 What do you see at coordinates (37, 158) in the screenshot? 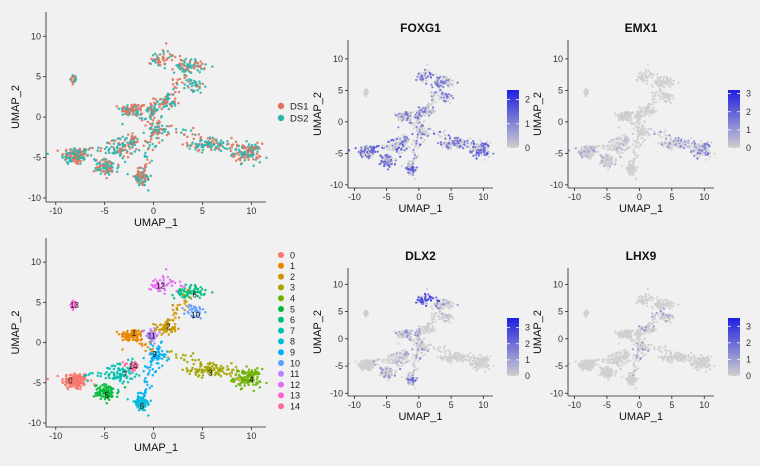
I see `y-tick-label: -5` at bounding box center [37, 158].